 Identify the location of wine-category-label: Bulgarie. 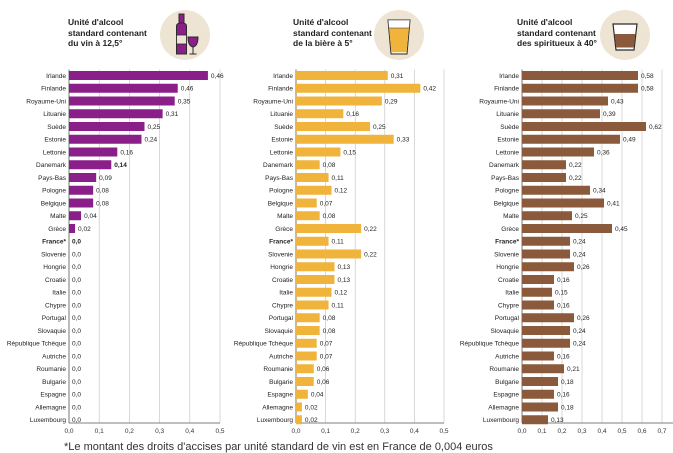
(54, 382).